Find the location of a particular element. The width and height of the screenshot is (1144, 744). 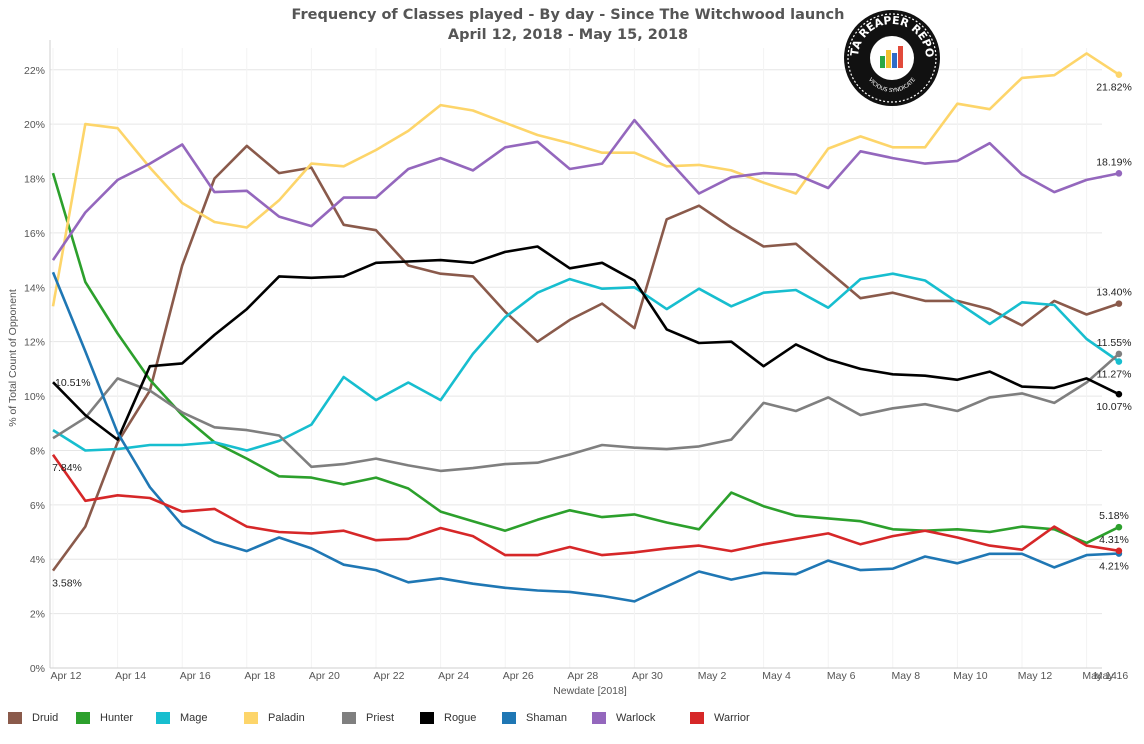

legend-label: Paladin is located at coordinates (286, 718).